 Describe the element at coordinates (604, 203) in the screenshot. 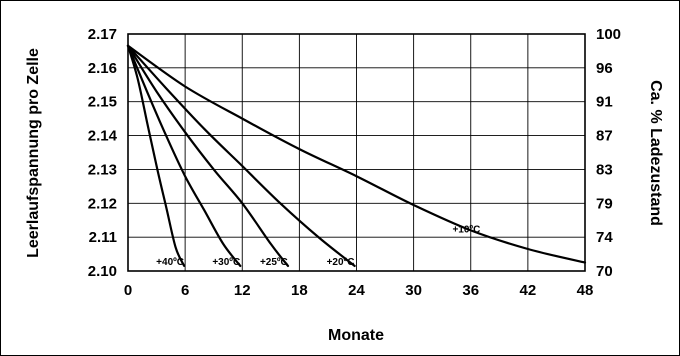

I see `y-tick-label-right: 79` at that location.